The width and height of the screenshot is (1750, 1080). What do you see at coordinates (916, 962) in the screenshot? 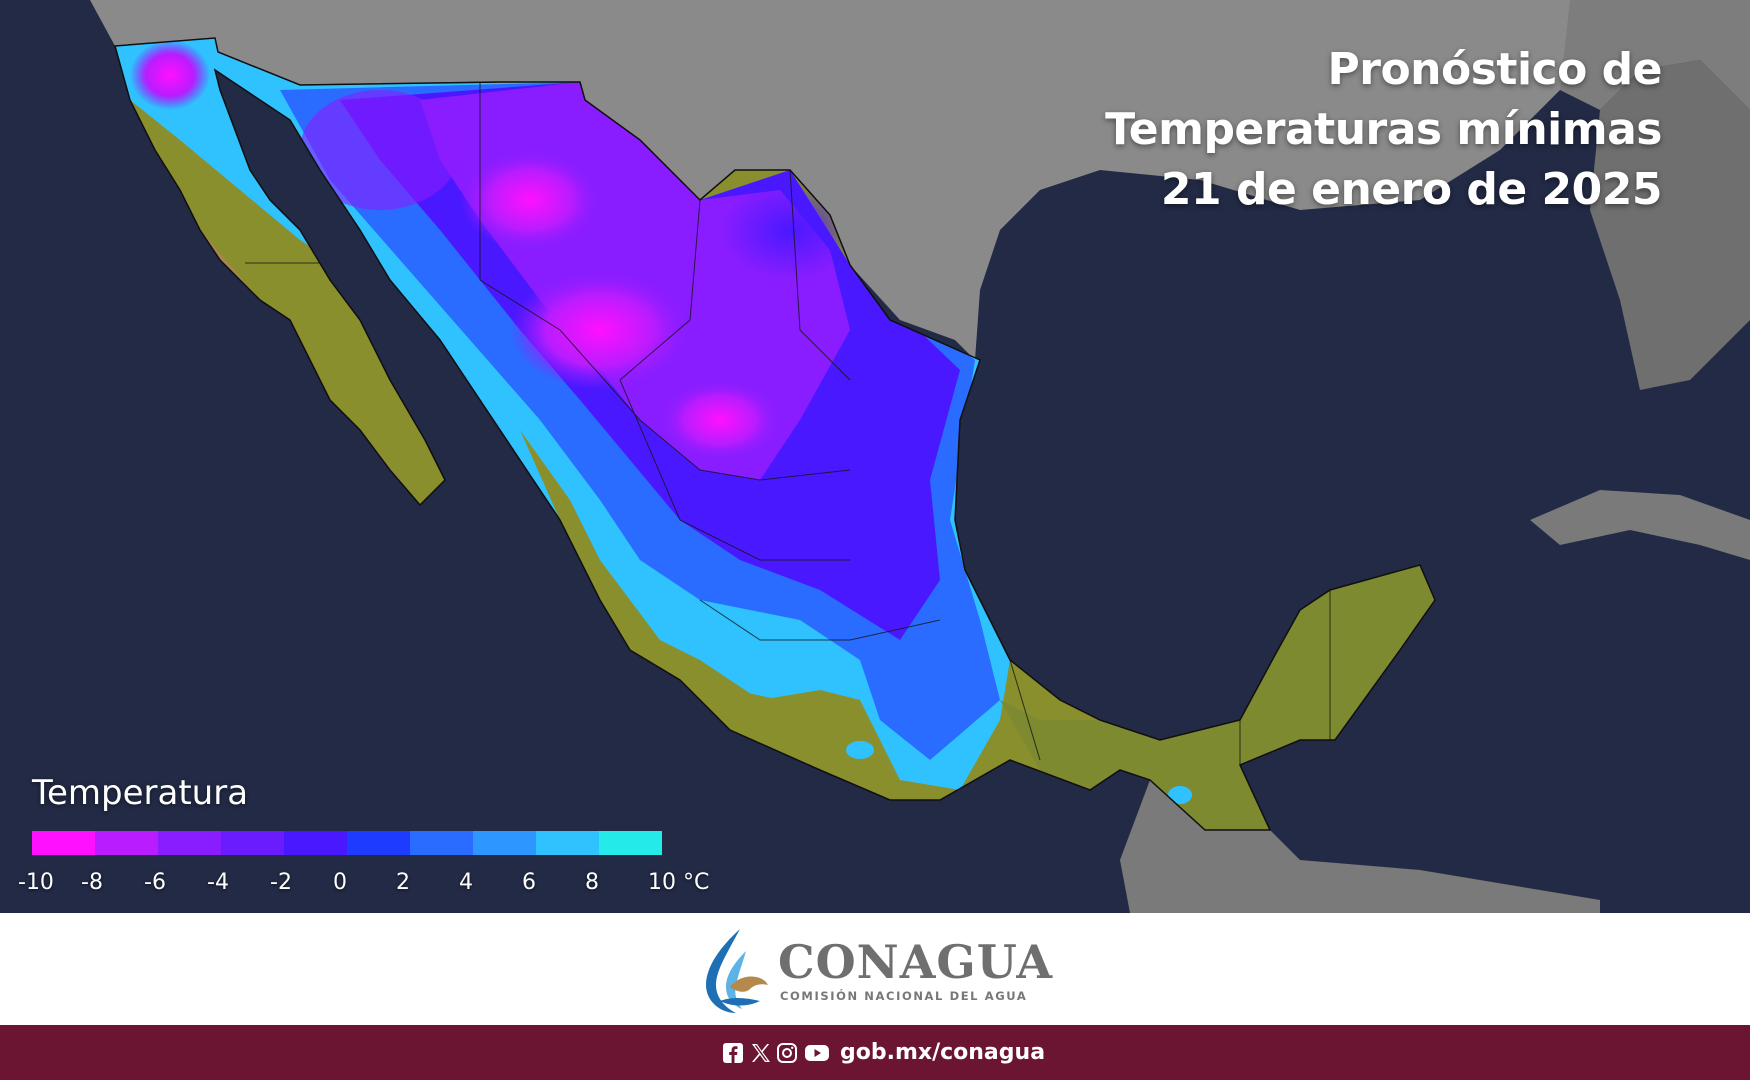
I see `logo-name: CONAGUA` at bounding box center [916, 962].